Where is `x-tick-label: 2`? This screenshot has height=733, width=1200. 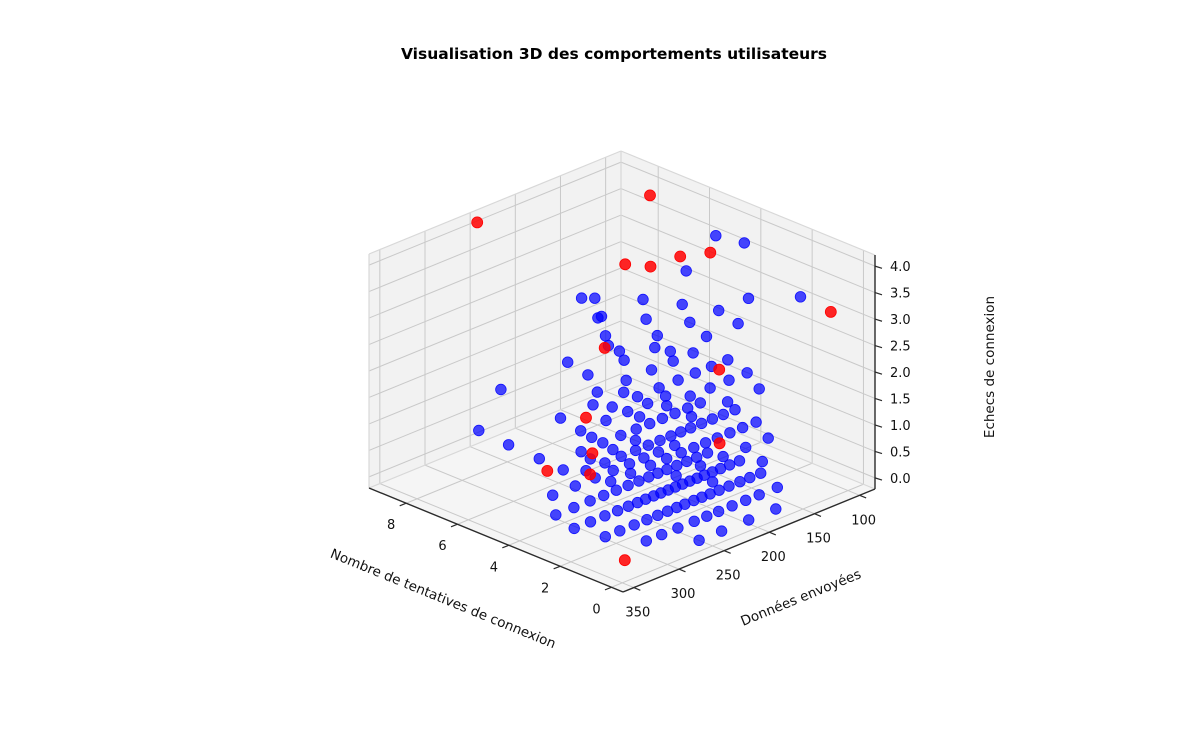 x-tick-label: 2 is located at coordinates (545, 588).